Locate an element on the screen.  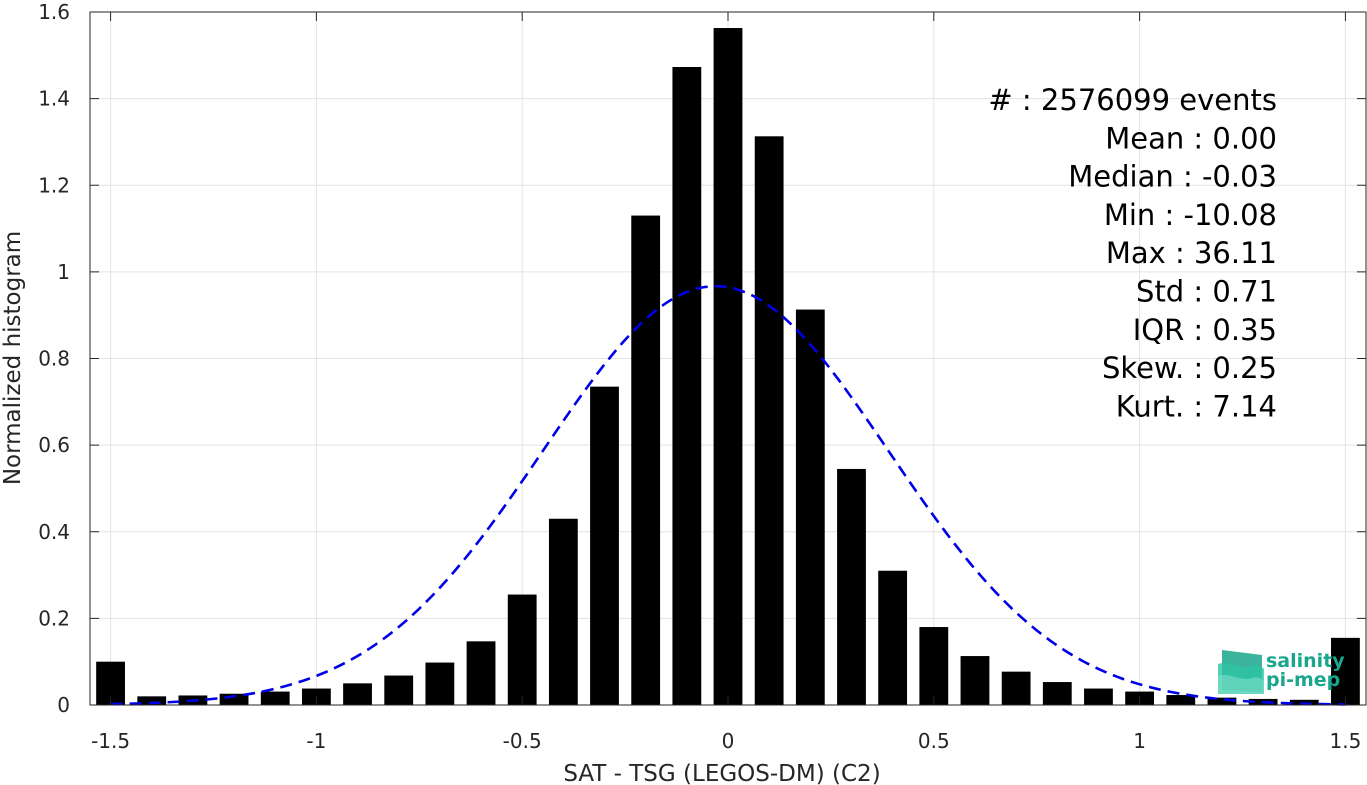
y-tick-label: 0.4 is located at coordinates (54, 532).